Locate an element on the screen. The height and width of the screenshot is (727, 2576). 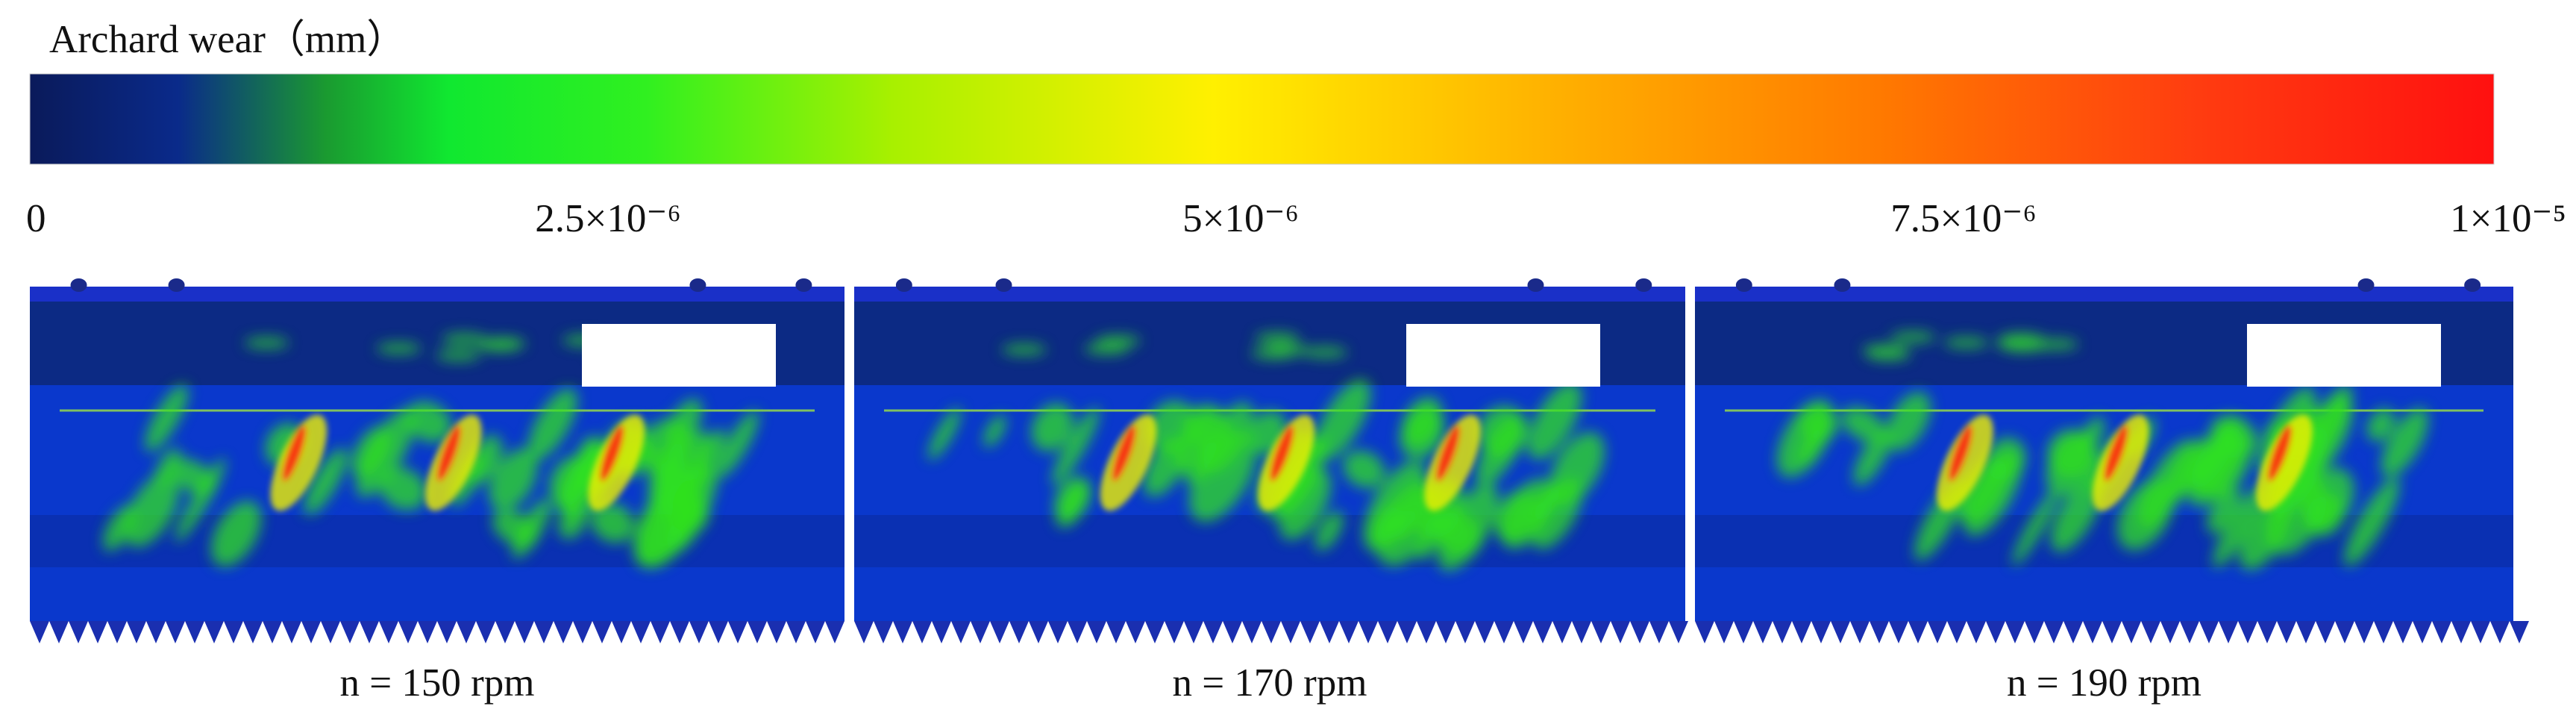
colorbar-tick-label: 0 is located at coordinates (36, 218).